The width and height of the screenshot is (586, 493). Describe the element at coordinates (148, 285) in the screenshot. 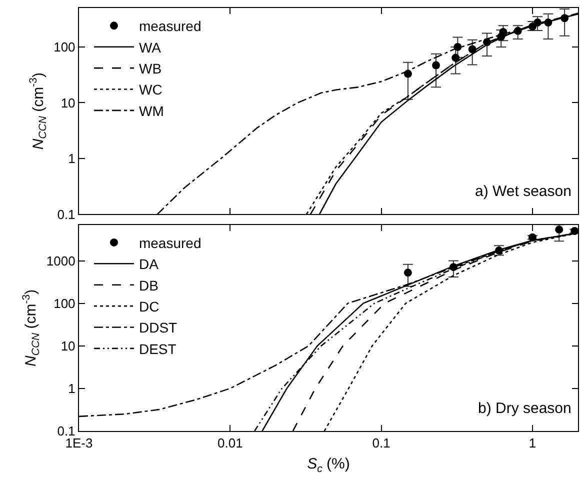

I see `legend-label: DB` at that location.